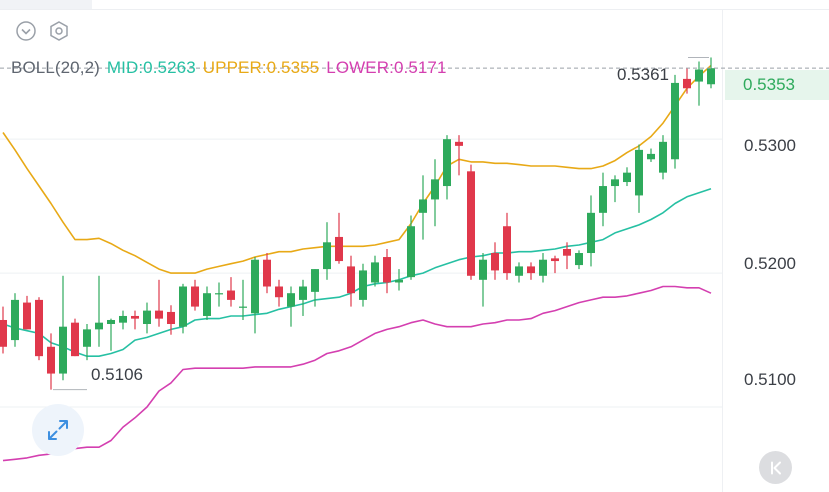 The height and width of the screenshot is (492, 829). I want to click on expand-arrows-icon, so click(58, 430).